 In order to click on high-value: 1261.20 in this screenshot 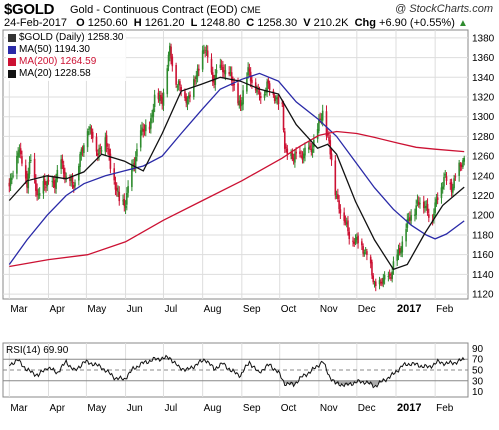, I will do `click(164, 23)`.